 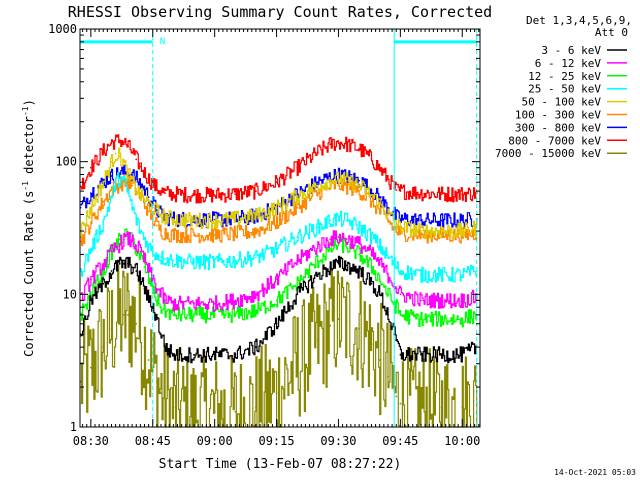 What do you see at coordinates (25, 111) in the screenshot?
I see `y-axis-label-sup2: -1` at bounding box center [25, 111].